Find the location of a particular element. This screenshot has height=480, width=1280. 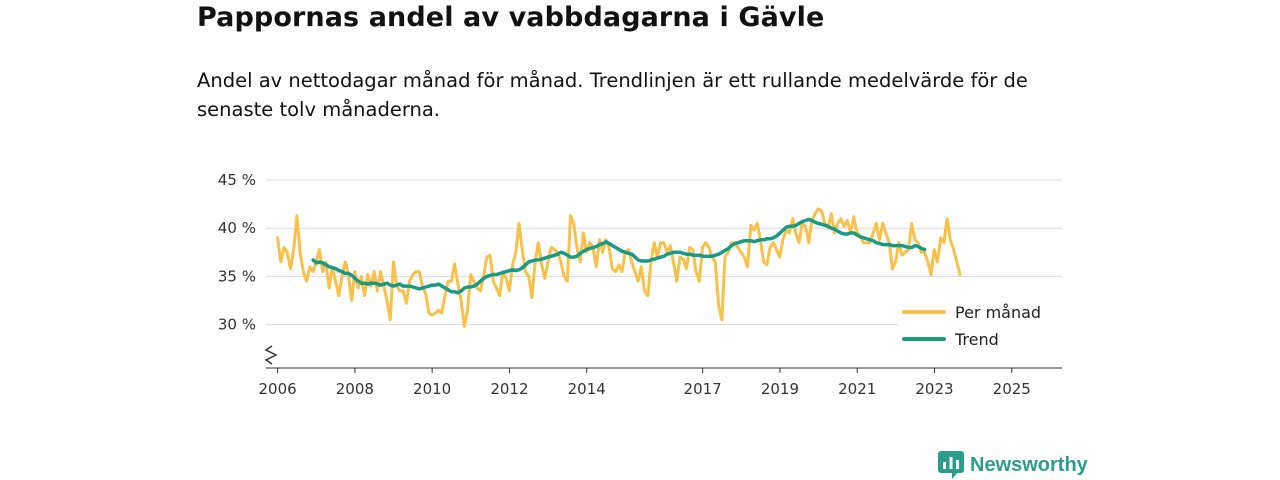

x-tick-label: 2021 is located at coordinates (857, 389).